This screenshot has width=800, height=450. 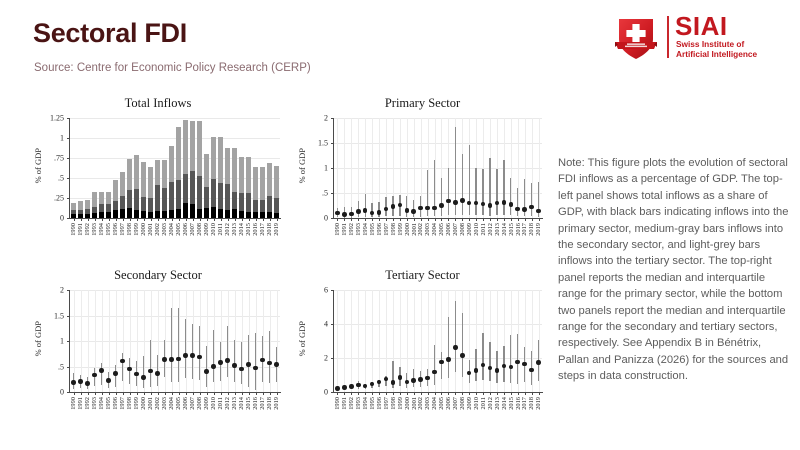 What do you see at coordinates (110, 33) in the screenshot?
I see `page-title: Sectoral FDI` at bounding box center [110, 33].